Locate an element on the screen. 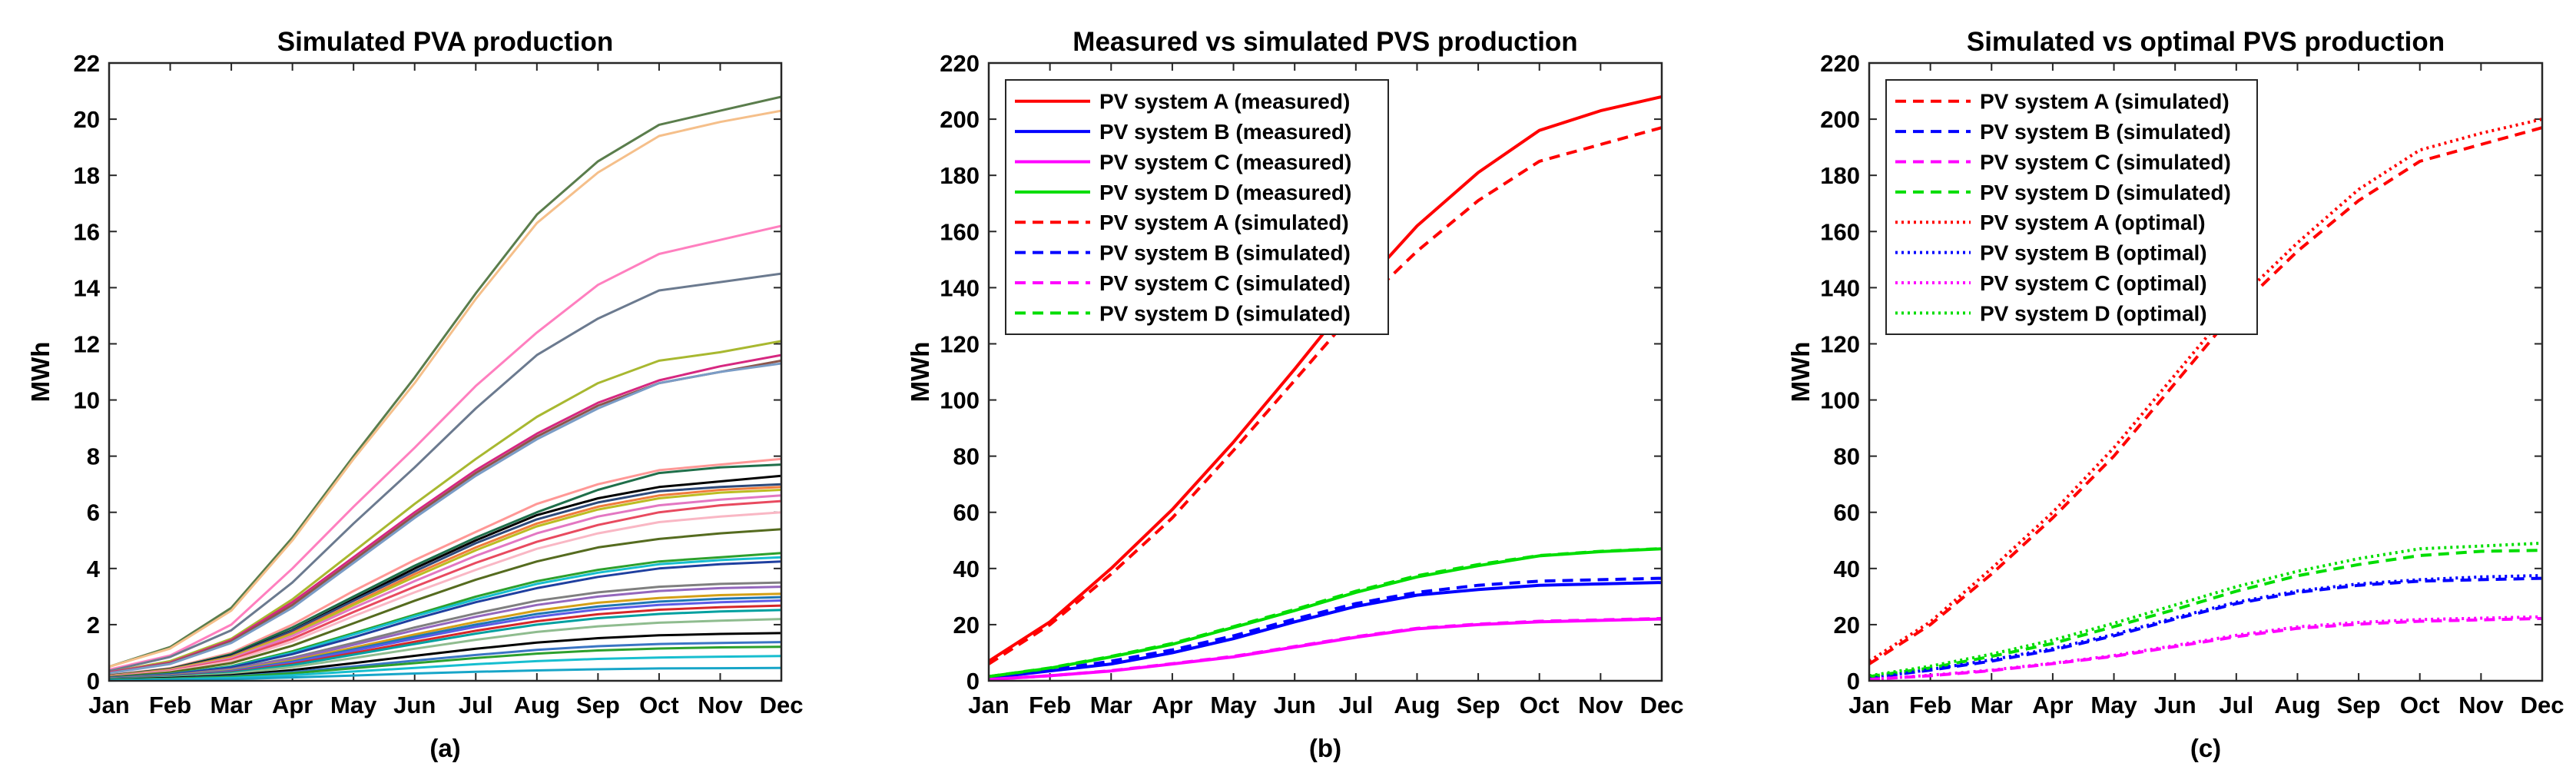 Image resolution: width=2576 pixels, height=783 pixels. legend-entry-6: PV system B (optimal) is located at coordinates (2093, 253).